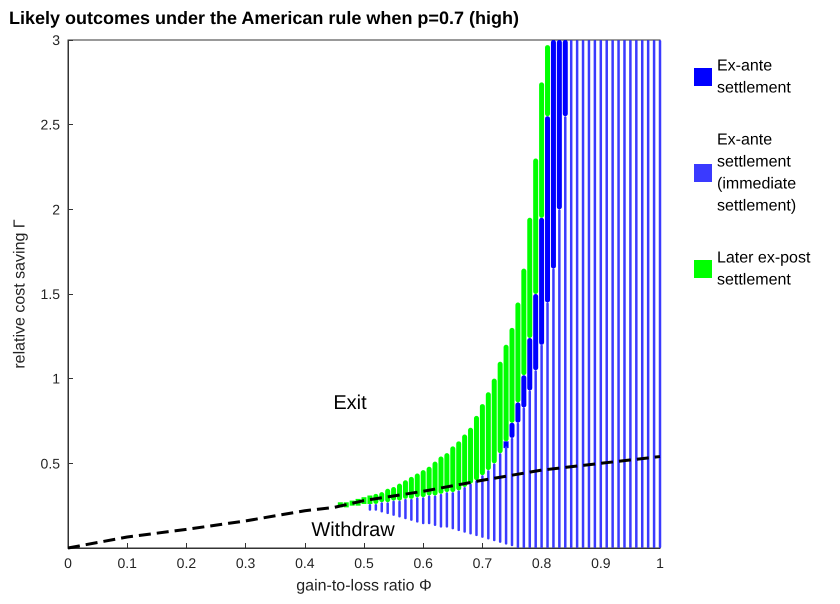 The height and width of the screenshot is (604, 840). I want to click on x-tick-label: 0.9, so click(601, 563).